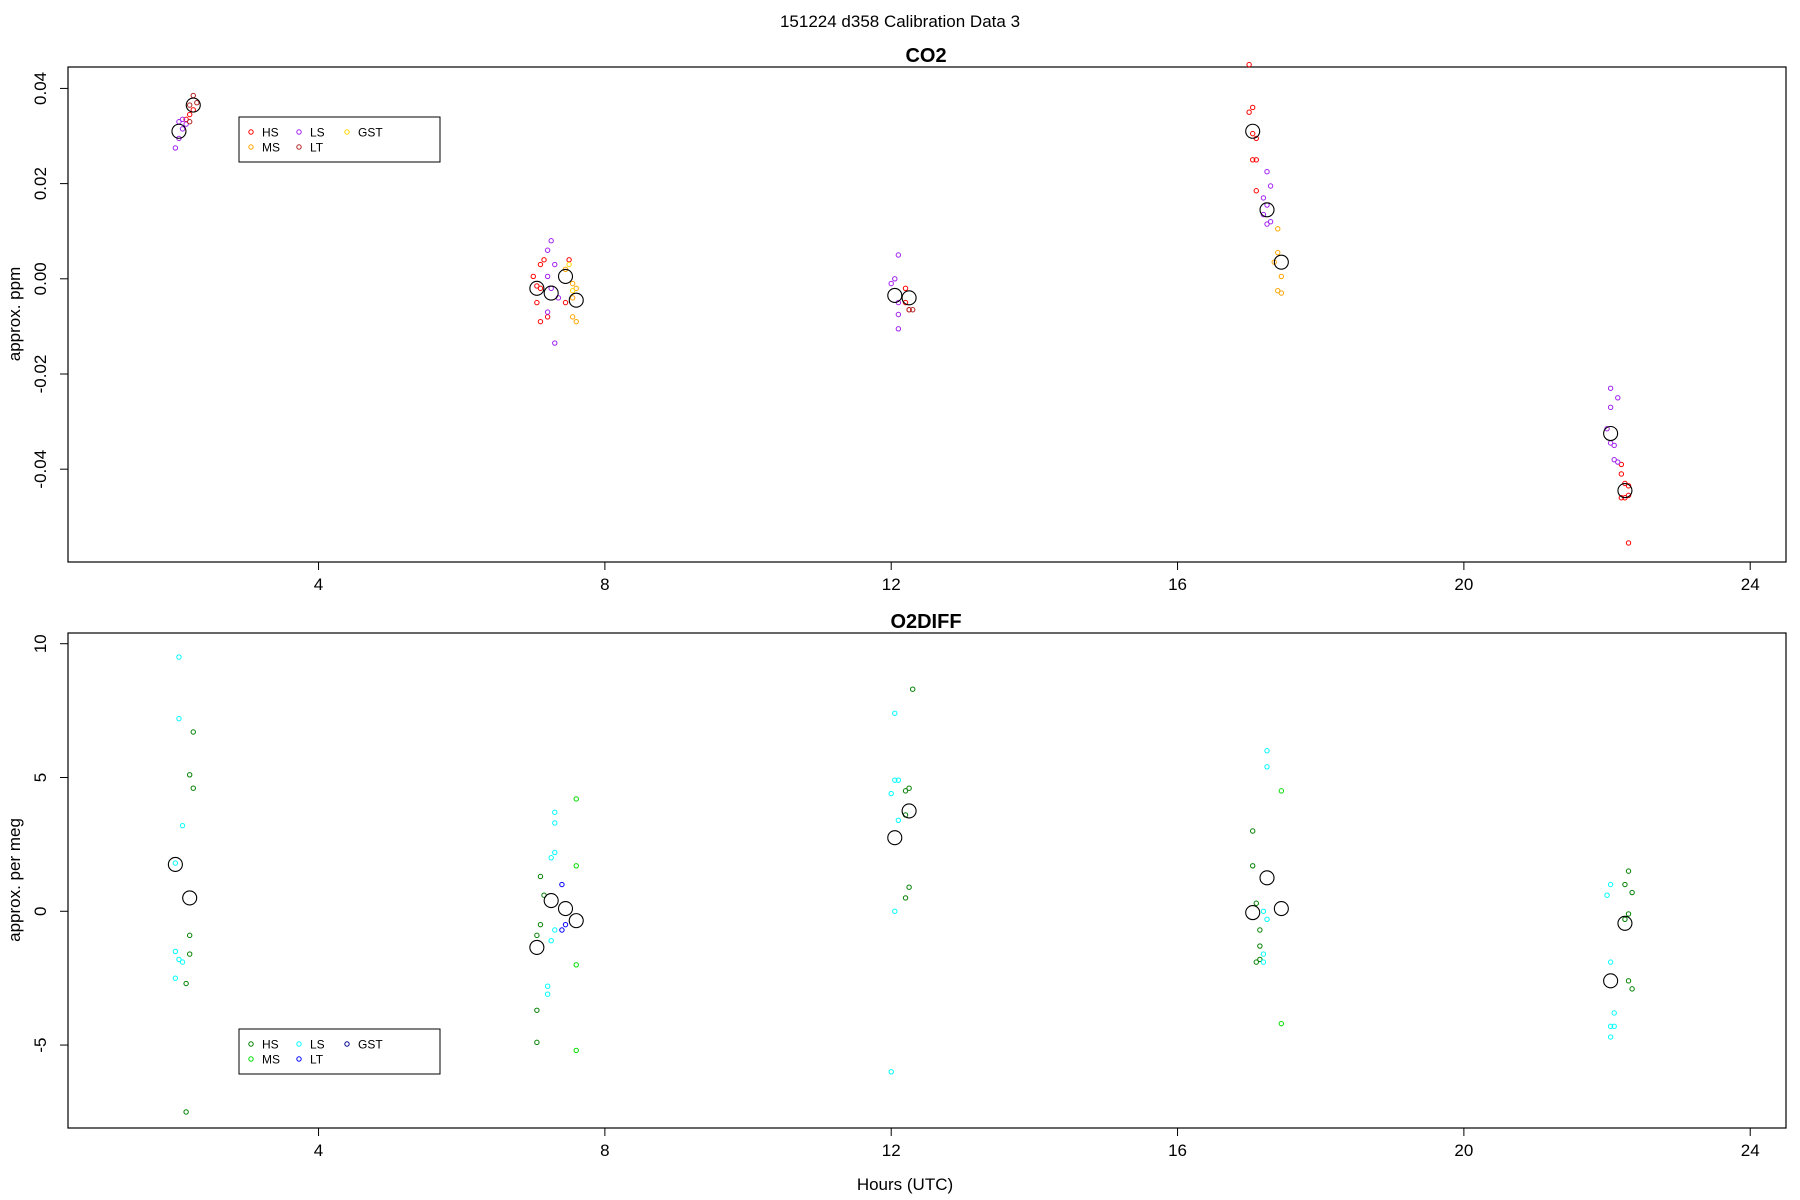 This screenshot has width=1800, height=1200. Describe the element at coordinates (40, 374) in the screenshot. I see `co2-y-tick-label: -0.02` at that location.